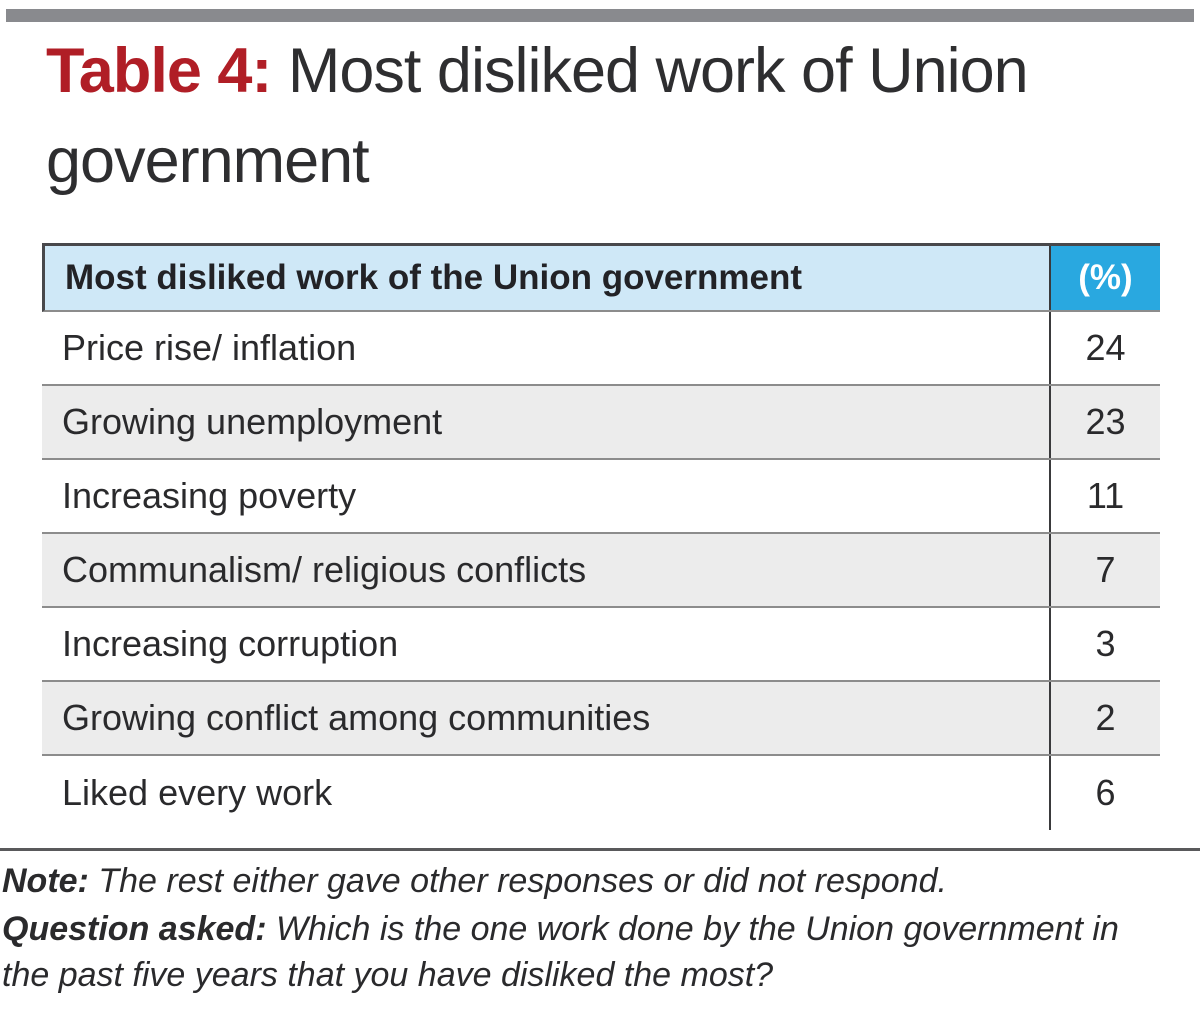 This screenshot has height=1016, width=1200. What do you see at coordinates (537, 116) in the screenshot?
I see `page-title-text: Most disliked work of Union government` at bounding box center [537, 116].